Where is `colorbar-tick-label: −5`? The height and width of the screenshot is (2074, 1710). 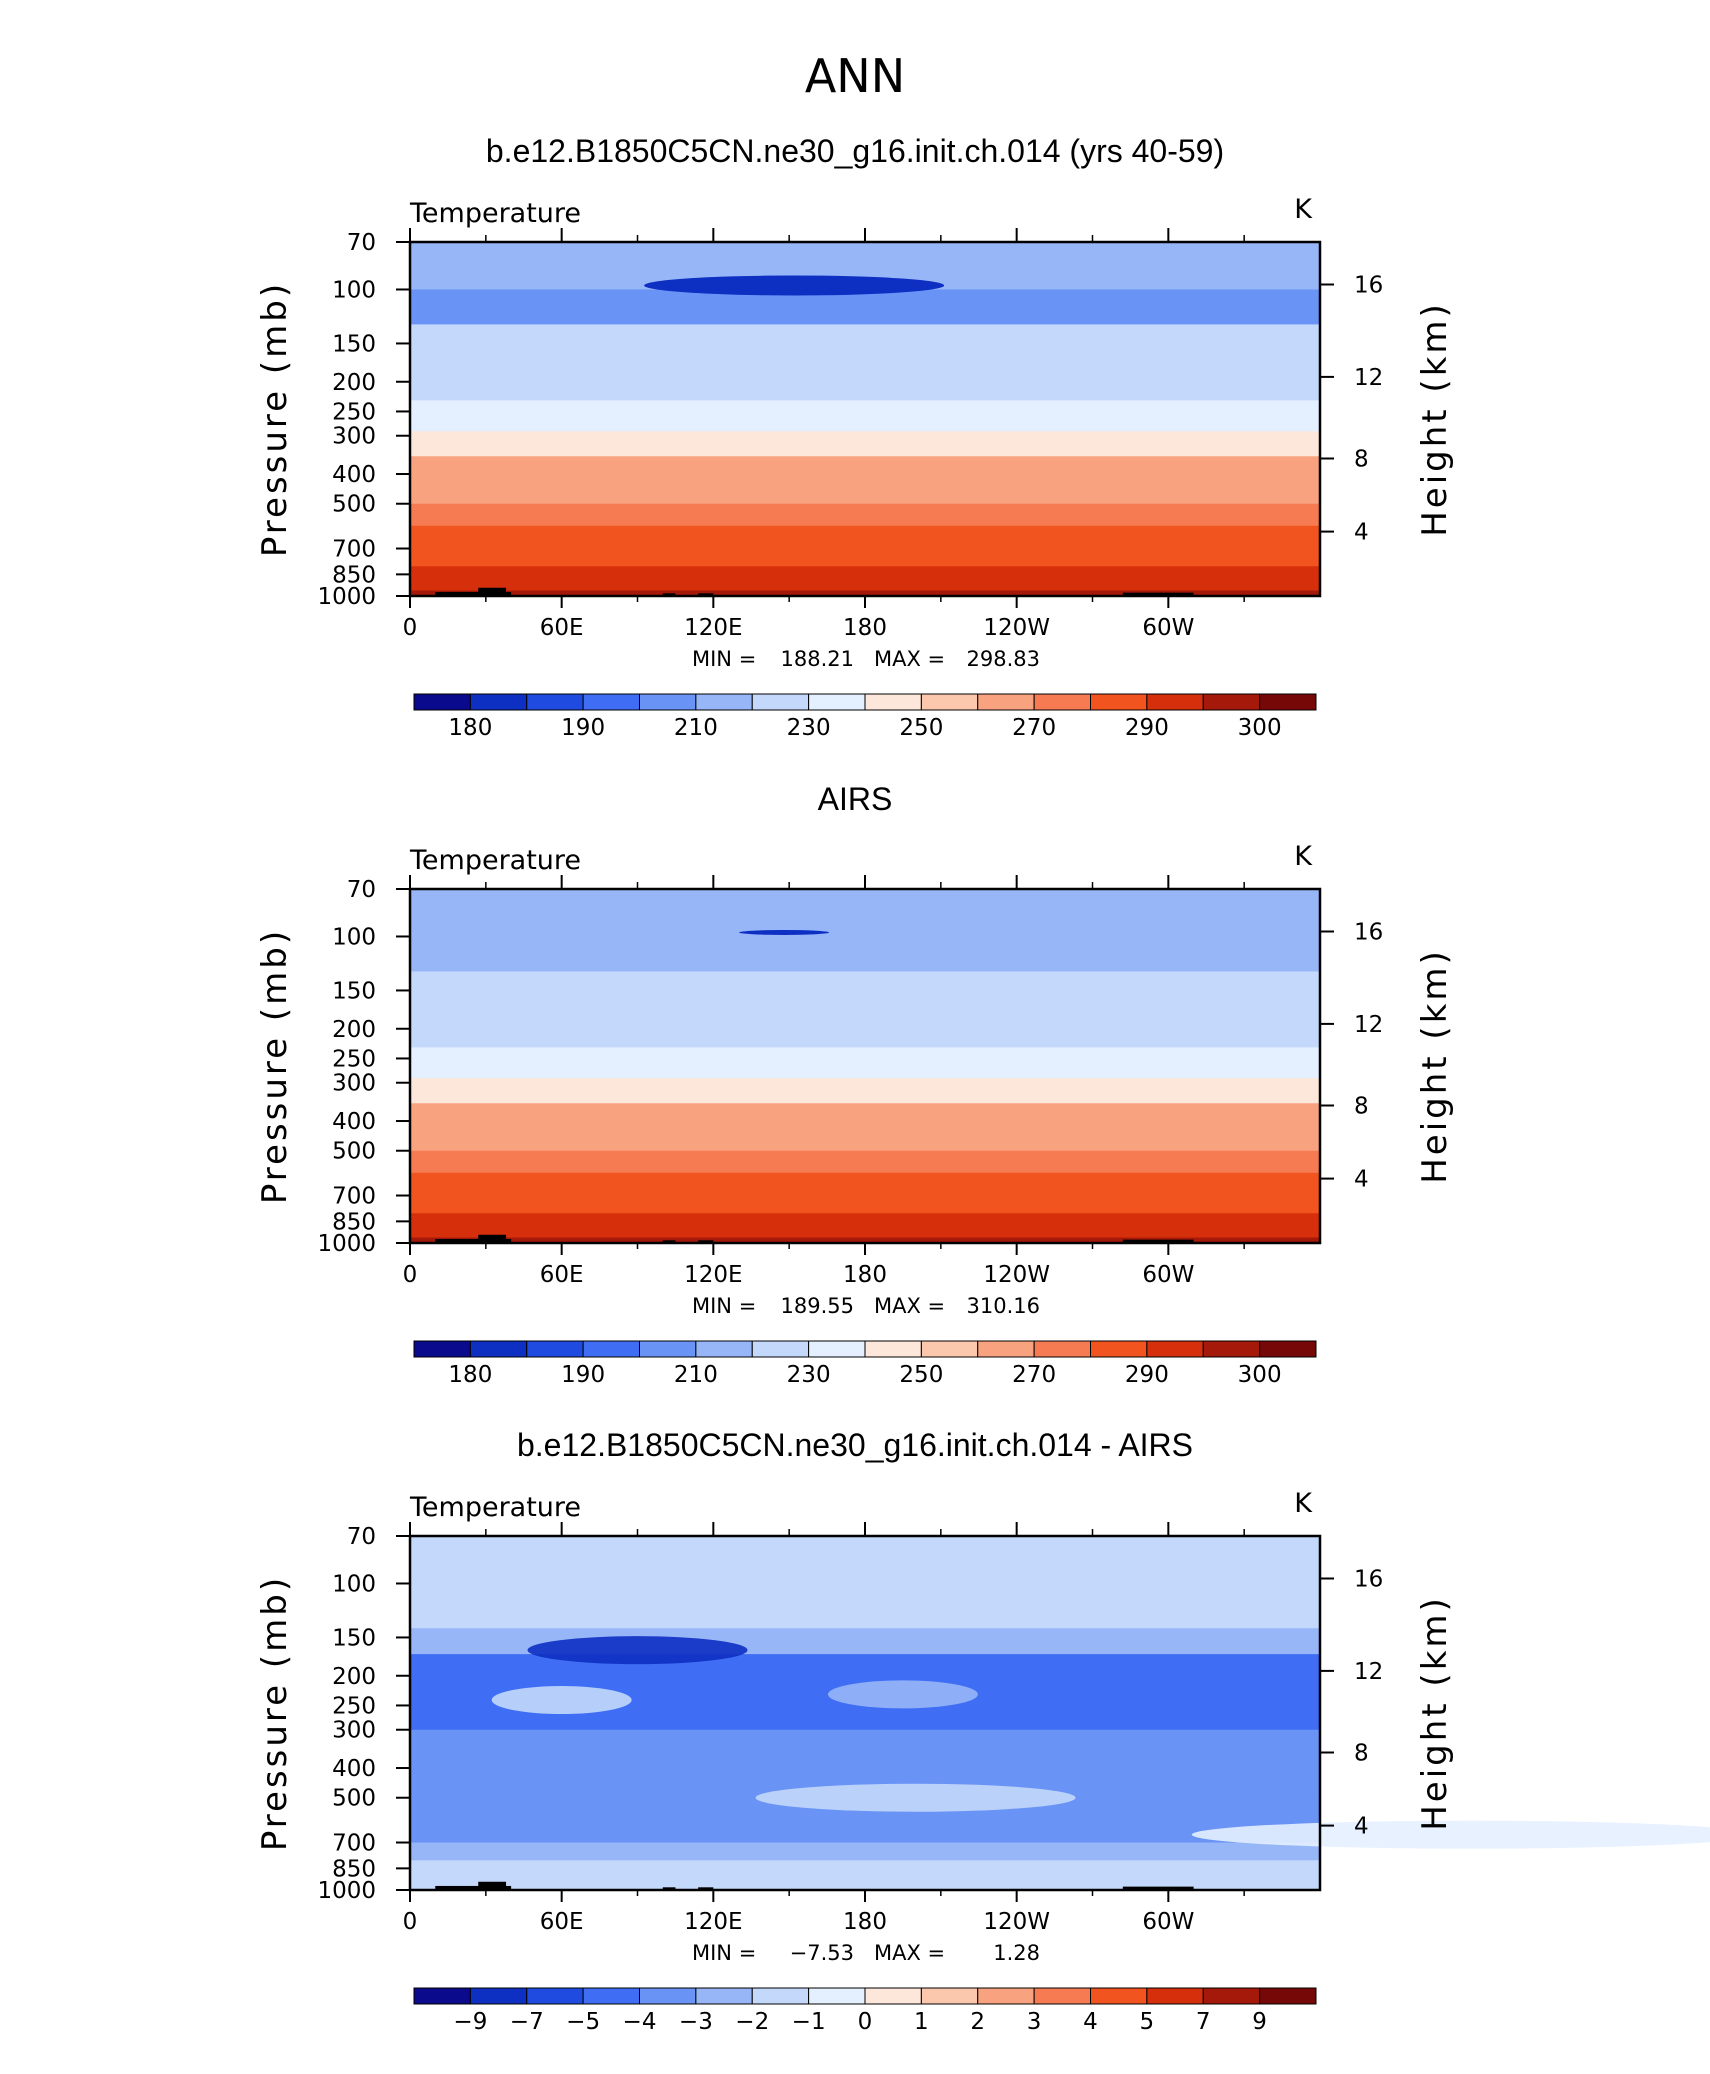
colorbar-tick-label: −5 is located at coordinates (583, 2022).